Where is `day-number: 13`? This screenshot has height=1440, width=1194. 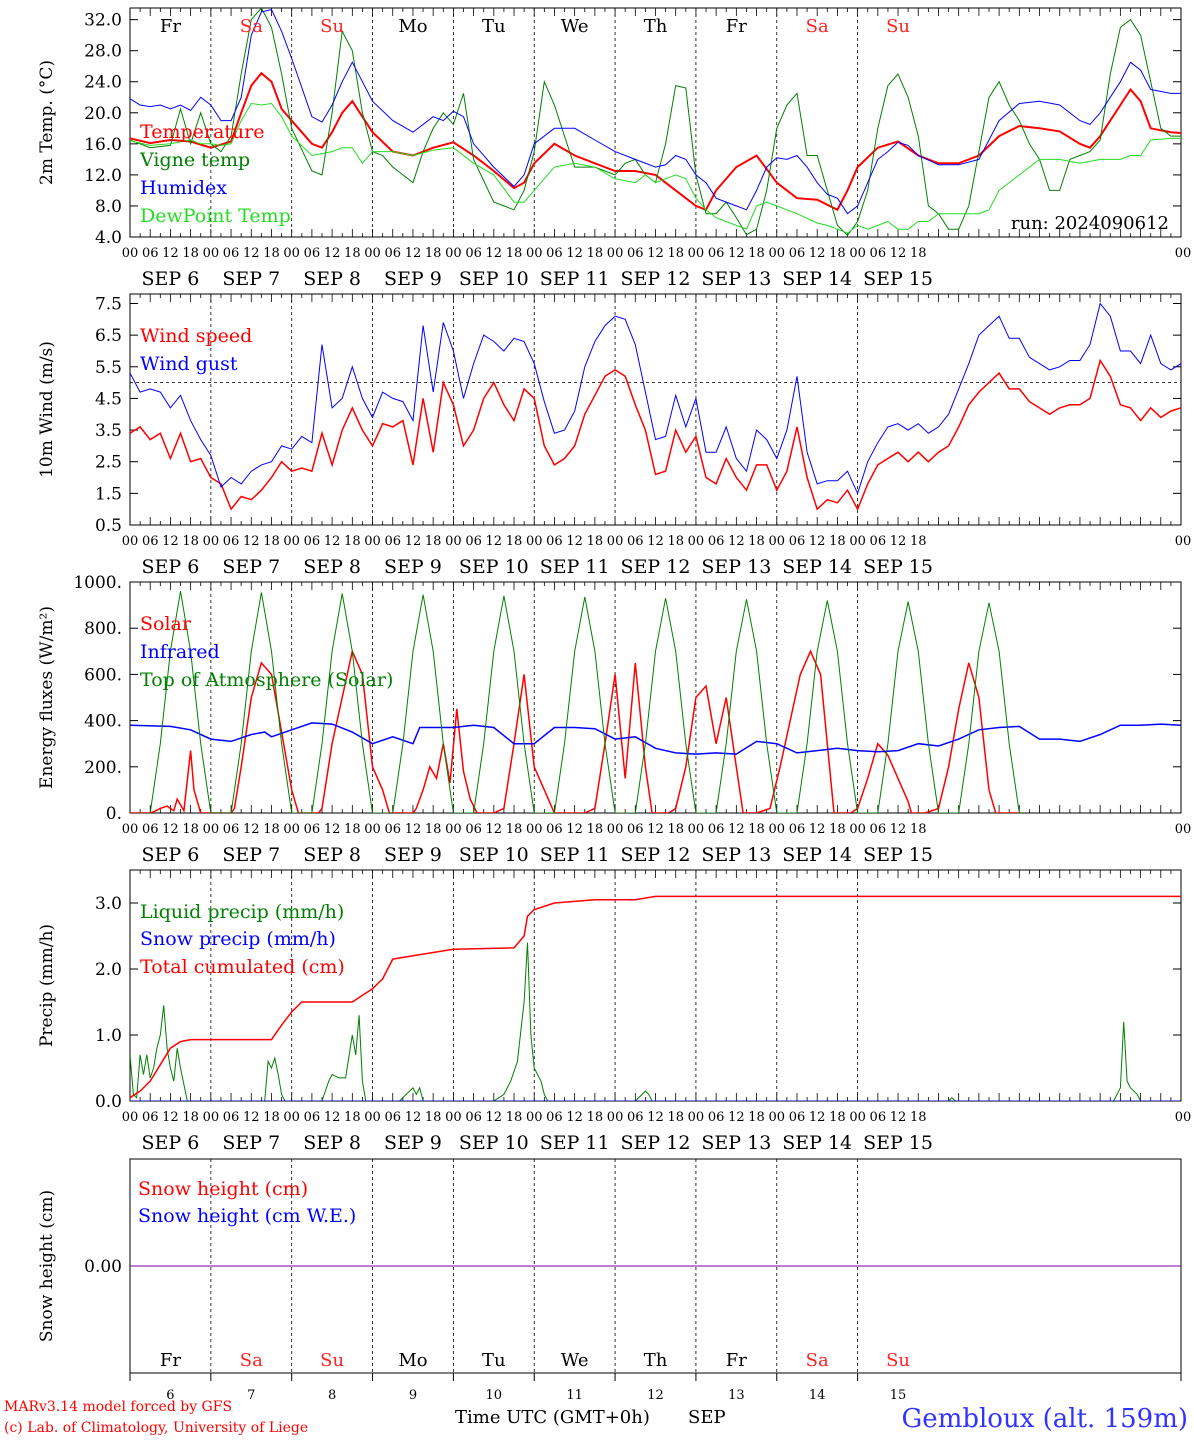
day-number: 13 is located at coordinates (736, 1395).